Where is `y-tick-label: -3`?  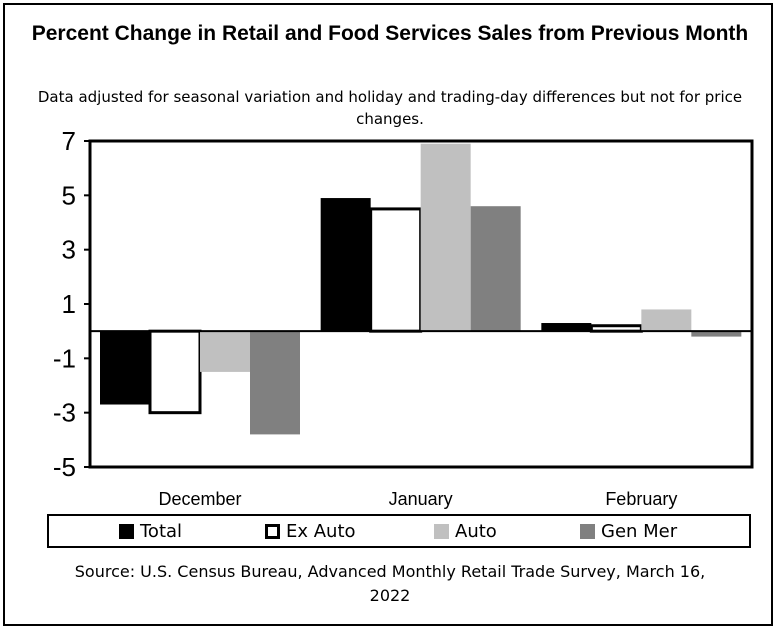
y-tick-label: -3 is located at coordinates (64, 413).